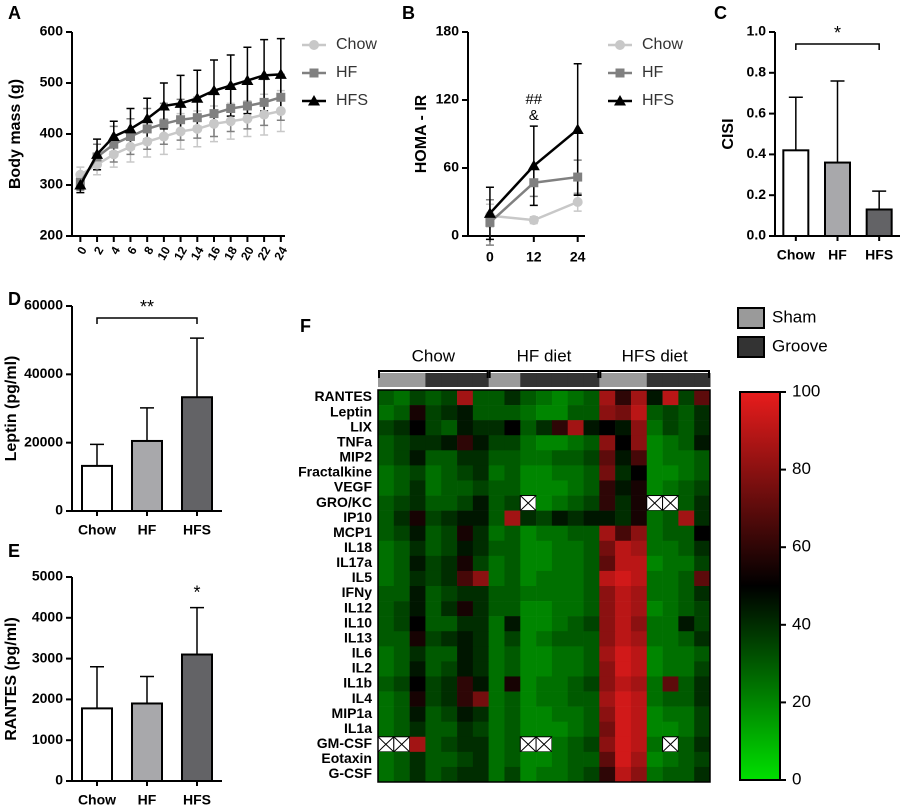 The width and height of the screenshot is (920, 810). Describe the element at coordinates (654, 374) in the screenshot. I see `group-bracket` at that location.